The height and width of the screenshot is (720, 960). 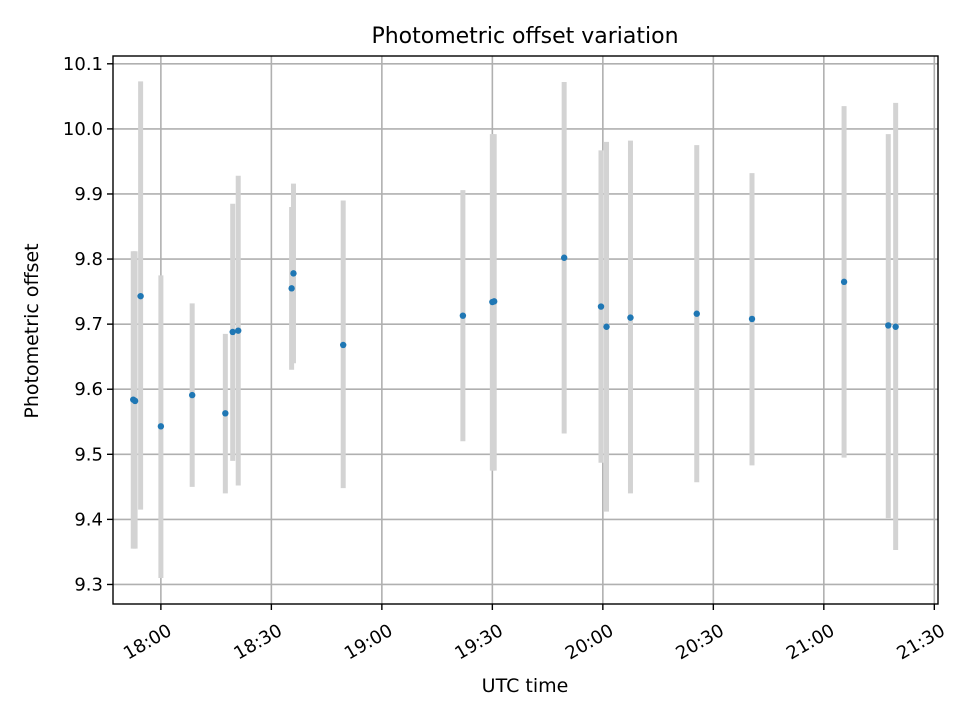 I want to click on y-axis-ticks: 9.3 9.4 9.5 9.6 9.7 9.8 9.9 10.0 10.1, so click(x=88, y=324).